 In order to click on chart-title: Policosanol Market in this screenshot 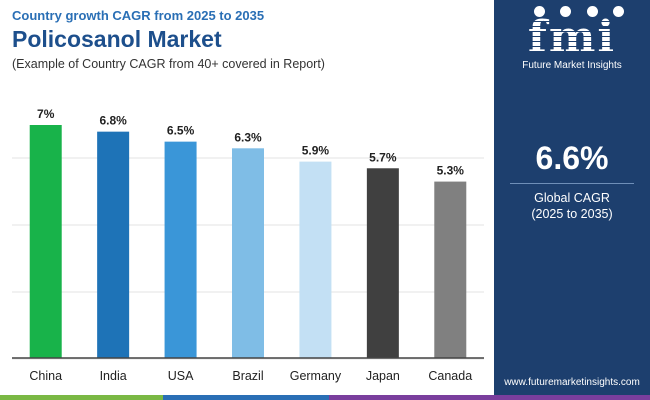, I will do `click(117, 39)`.